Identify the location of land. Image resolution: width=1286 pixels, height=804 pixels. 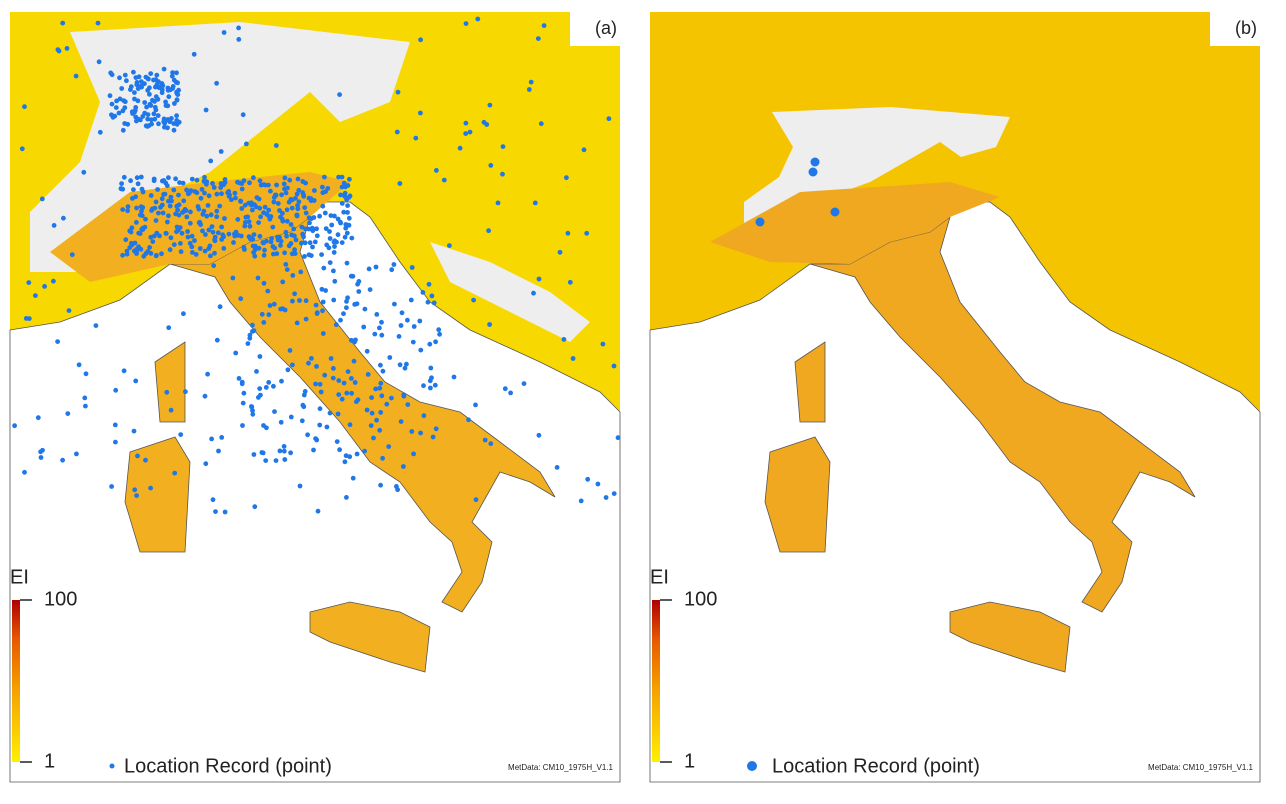
(810, 382).